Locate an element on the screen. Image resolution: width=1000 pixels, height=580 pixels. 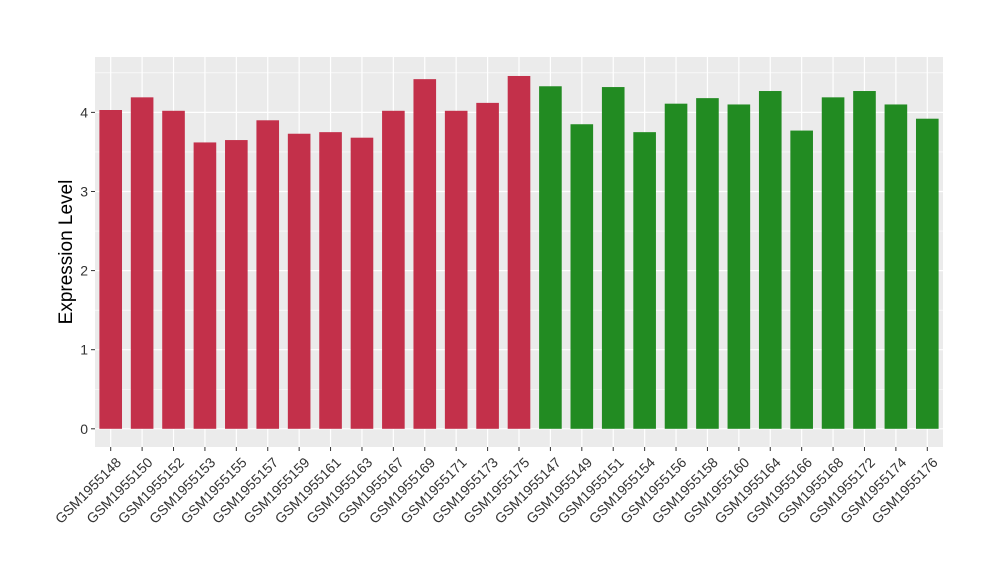
bar-GSM1955153 is located at coordinates (205, 285).